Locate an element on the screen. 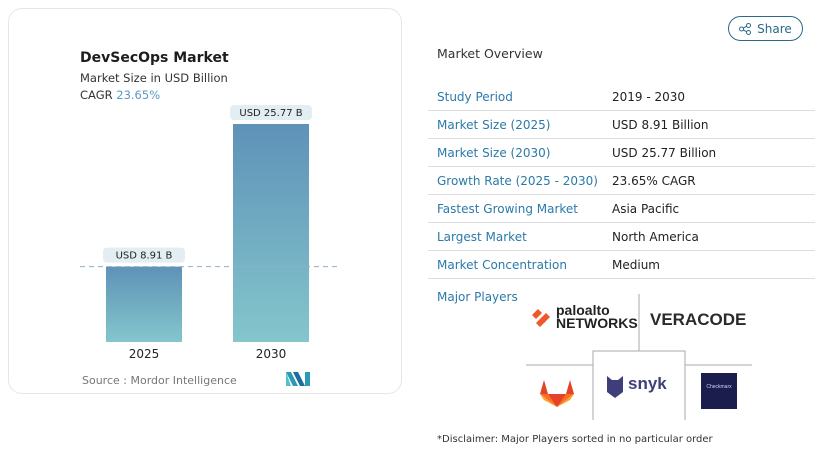 This screenshot has height=468, width=816. chart-subtitle: Market Size in USD Billion is located at coordinates (154, 78).